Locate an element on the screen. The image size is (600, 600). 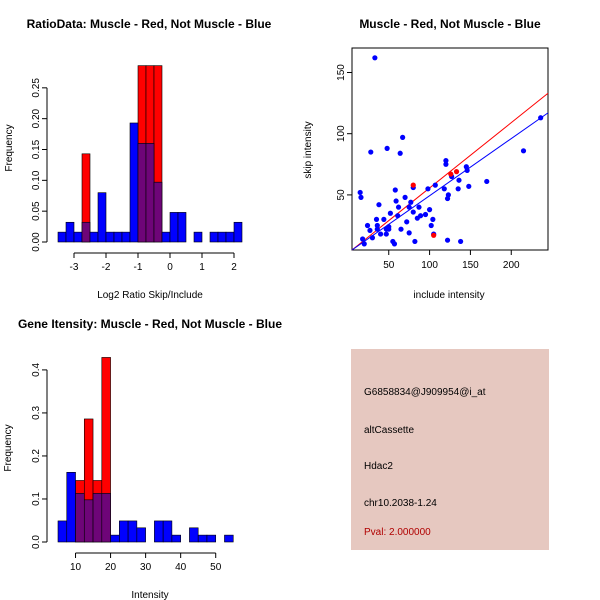
gene-intensity-ylabel: Frequency is located at coordinates (8, 447).